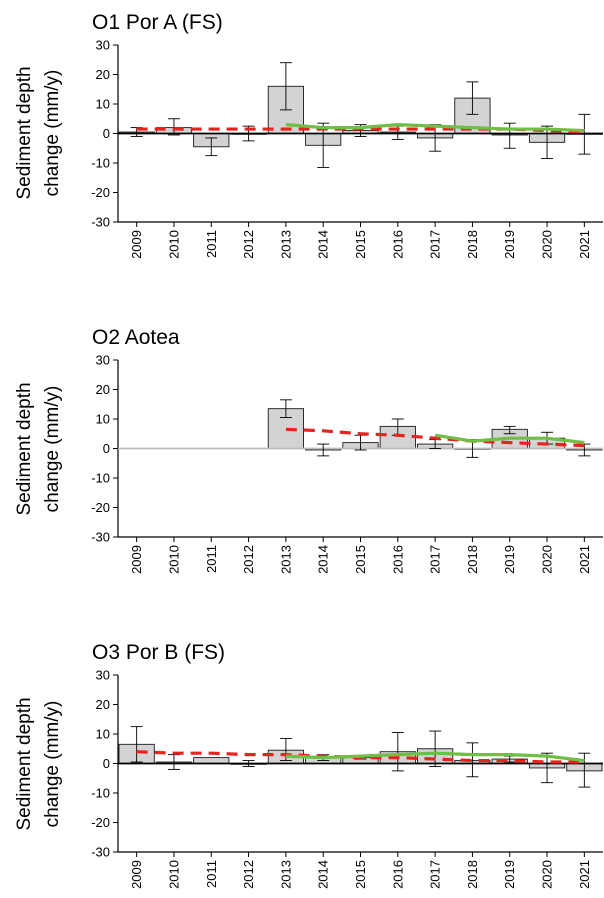 The width and height of the screenshot is (604, 898). What do you see at coordinates (157, 22) in the screenshot?
I see `panel-title: O1 Por A (FS)` at bounding box center [157, 22].